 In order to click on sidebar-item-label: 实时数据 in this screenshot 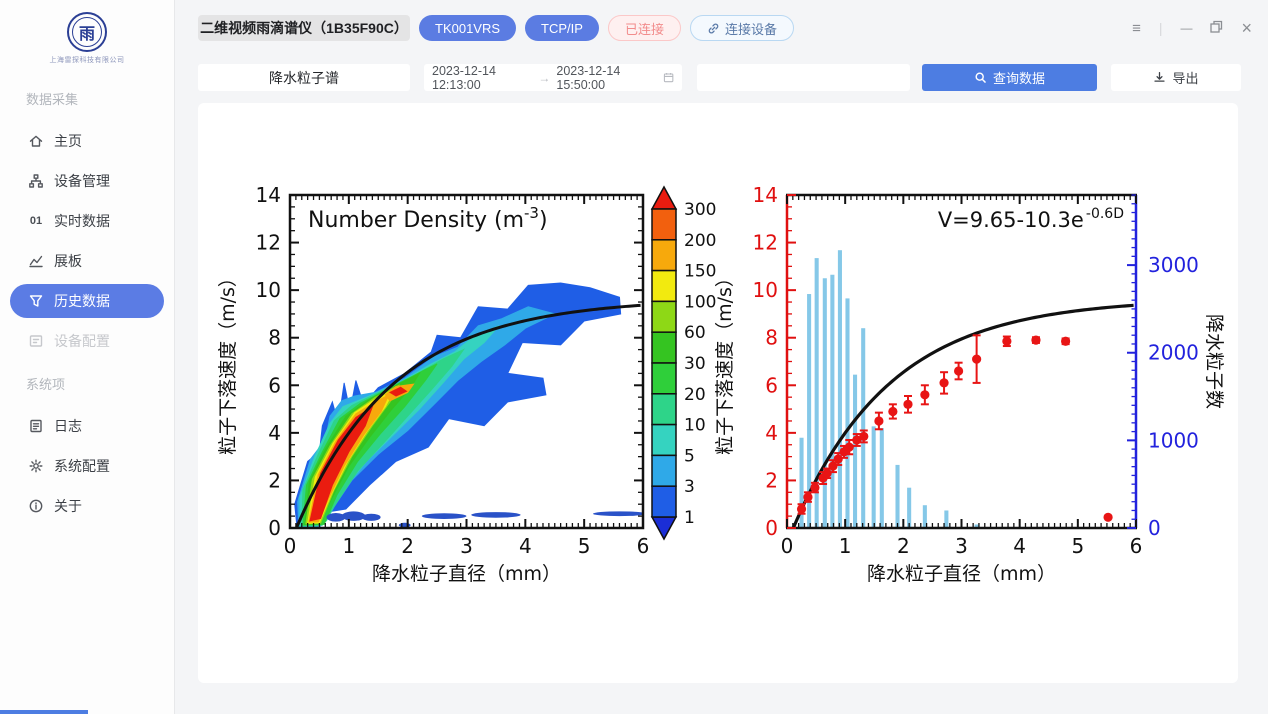, I will do `click(82, 221)`.